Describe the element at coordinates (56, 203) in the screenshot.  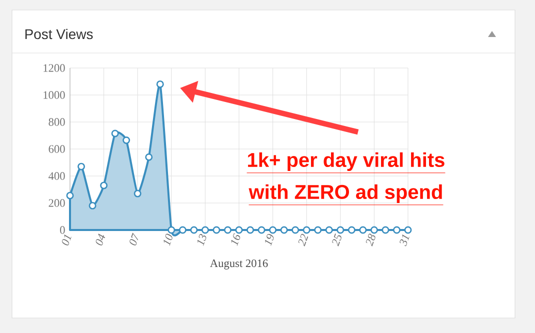
I see `y-tick-label: 200` at that location.